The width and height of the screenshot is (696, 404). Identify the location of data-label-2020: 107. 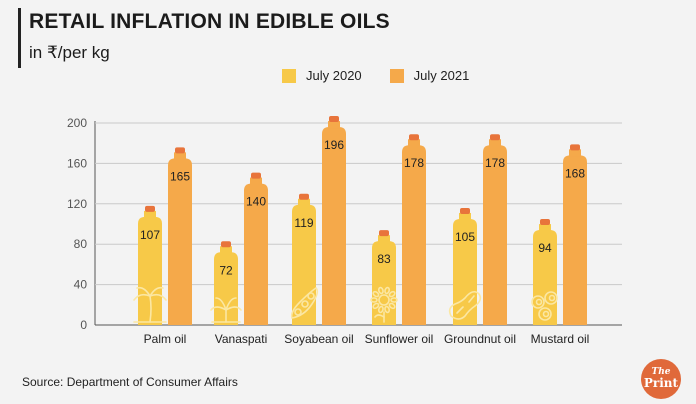
(150, 235).